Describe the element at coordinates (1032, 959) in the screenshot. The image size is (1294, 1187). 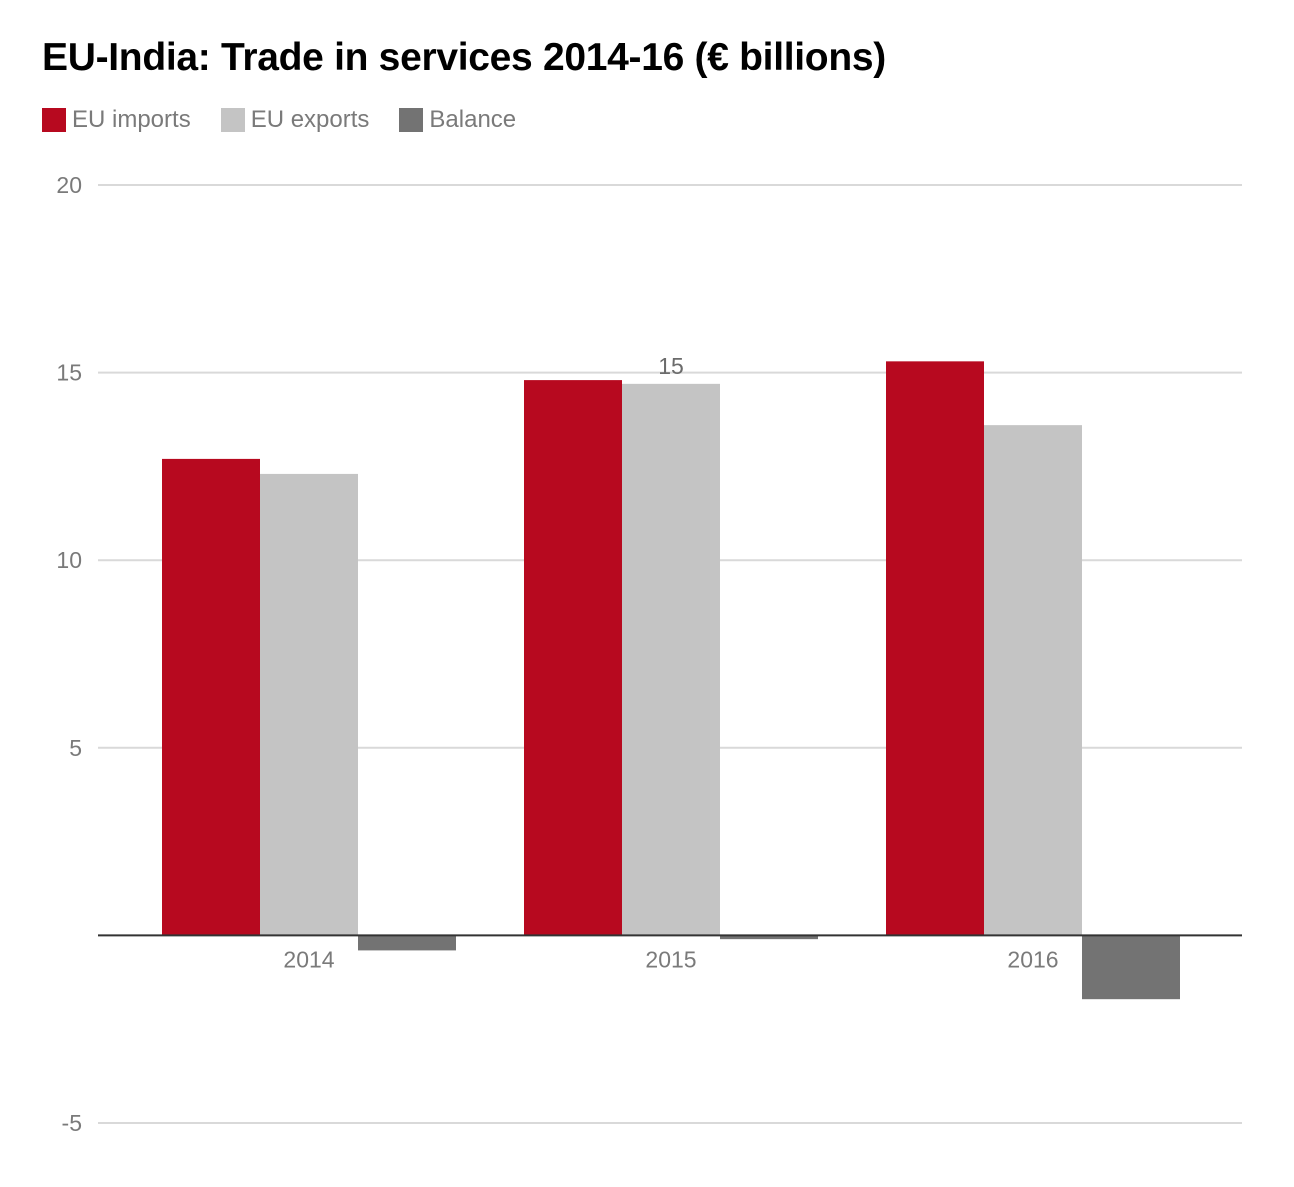
I see `x-tick-label: 2016` at that location.